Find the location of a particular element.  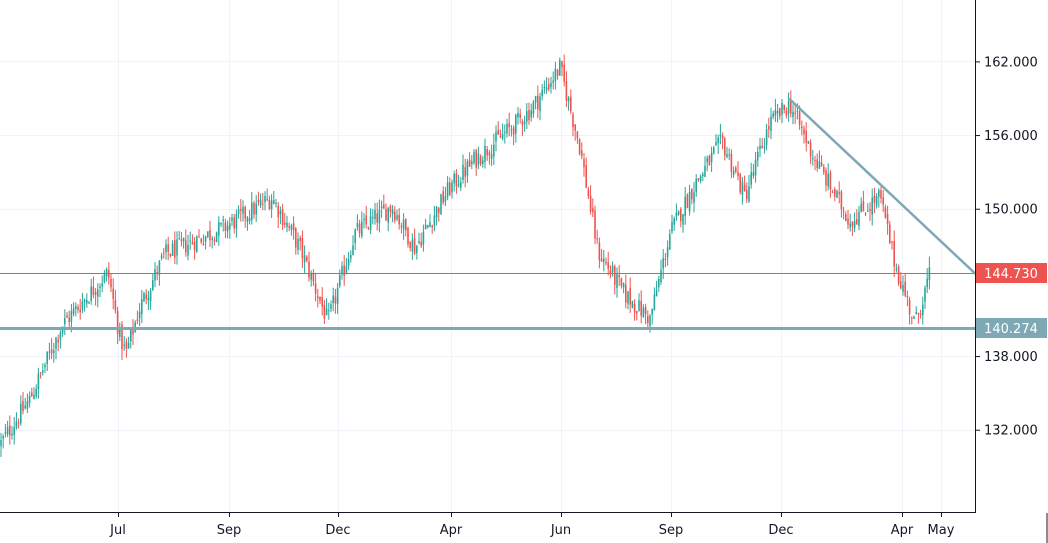

trendline-group is located at coordinates (882, 186).